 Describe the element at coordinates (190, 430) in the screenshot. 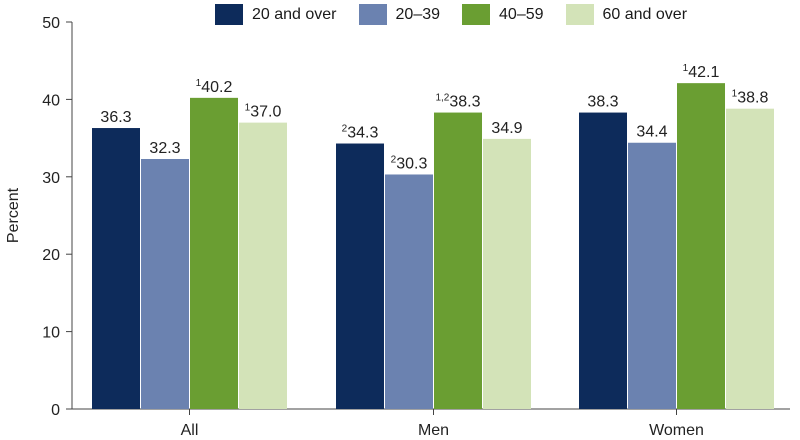

I see `x-tick-label: All` at that location.